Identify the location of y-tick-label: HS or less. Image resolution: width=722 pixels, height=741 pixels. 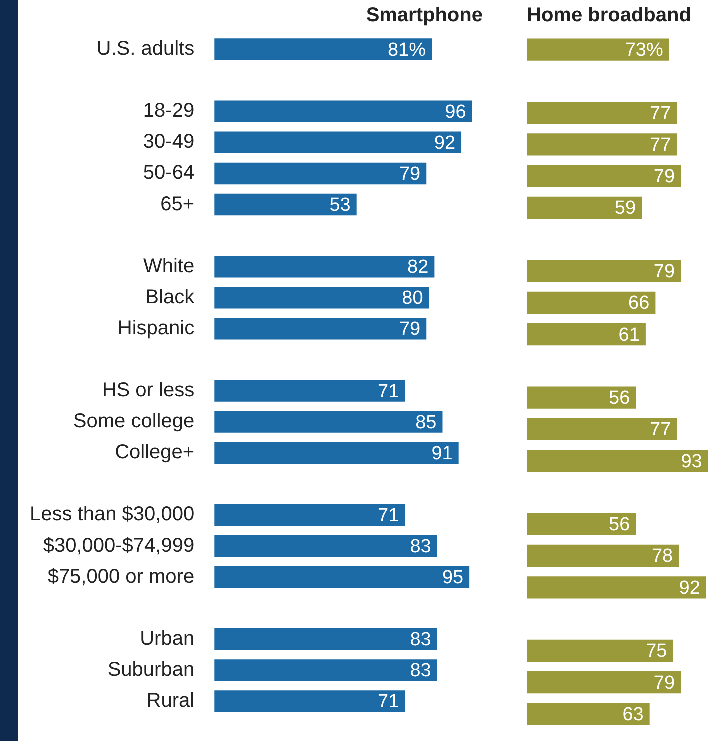
(148, 391).